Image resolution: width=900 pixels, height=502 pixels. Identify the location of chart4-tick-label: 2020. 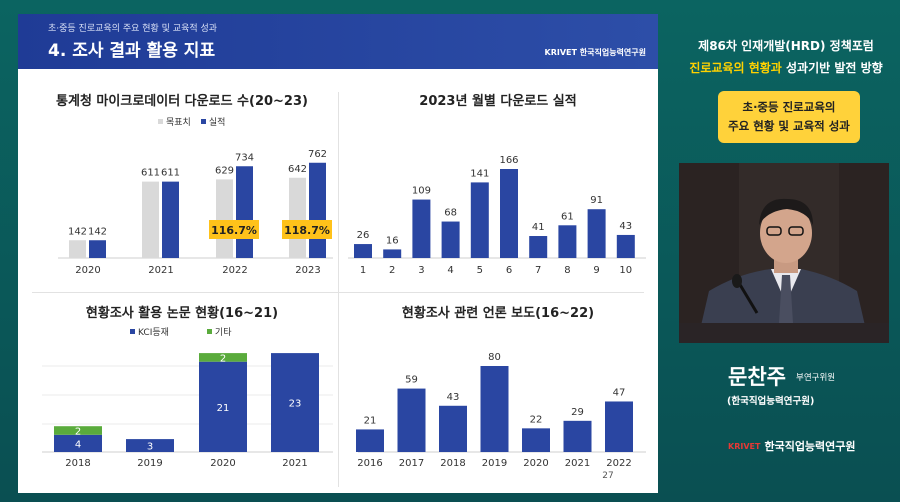
(535, 463).